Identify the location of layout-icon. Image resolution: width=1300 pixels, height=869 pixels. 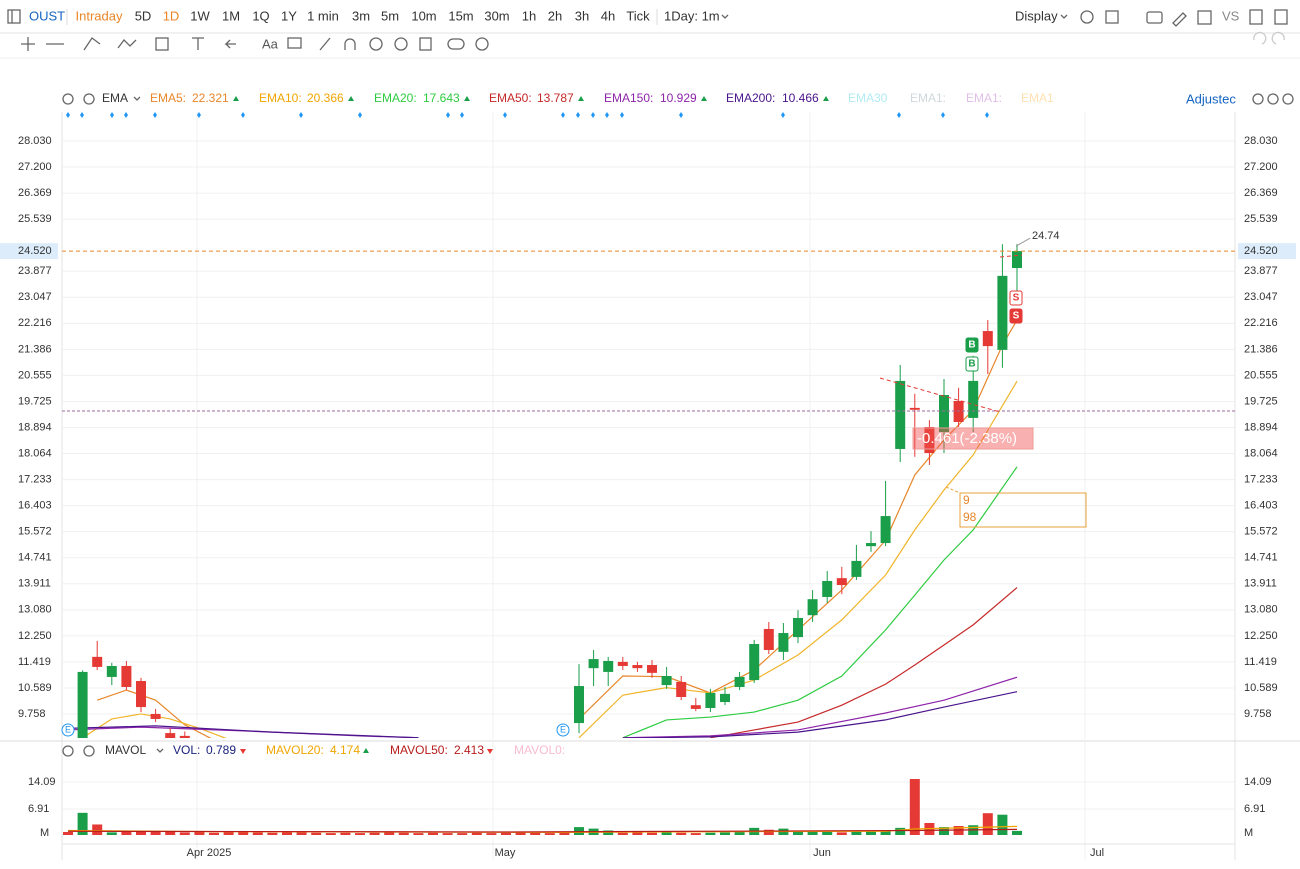
(1112, 17).